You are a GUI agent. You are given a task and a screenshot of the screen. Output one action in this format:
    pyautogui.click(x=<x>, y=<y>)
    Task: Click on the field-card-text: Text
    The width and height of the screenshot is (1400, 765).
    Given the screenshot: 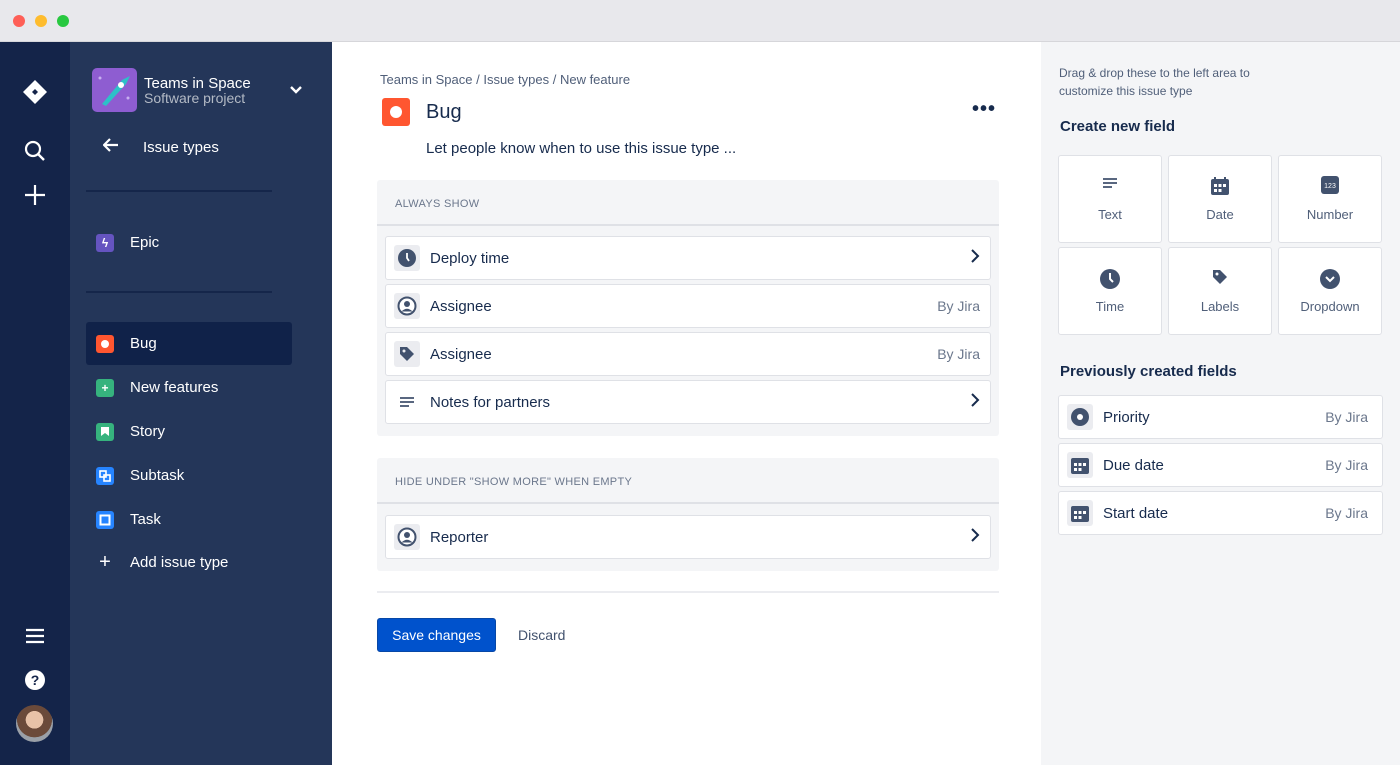 What is the action you would take?
    pyautogui.click(x=1110, y=199)
    